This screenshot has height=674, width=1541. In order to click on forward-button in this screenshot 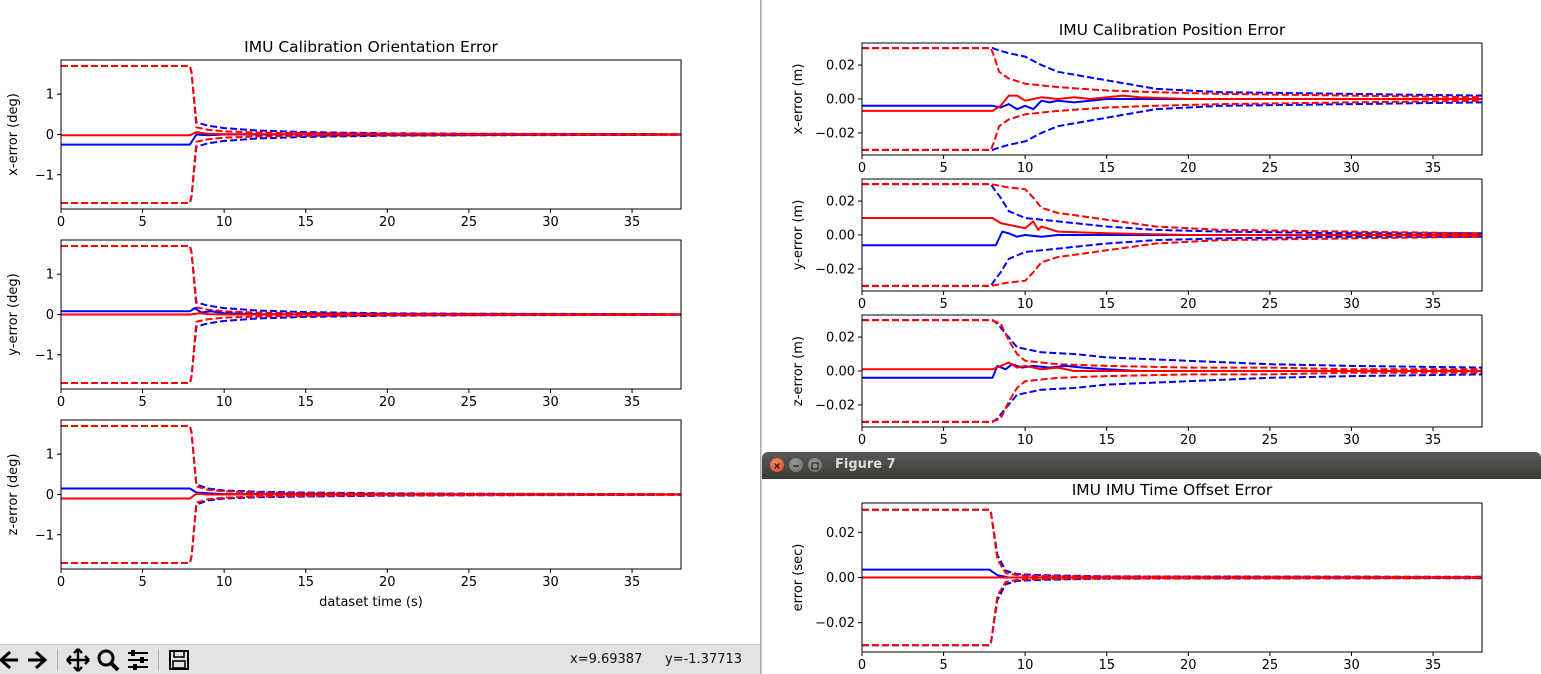, I will do `click(37, 660)`.